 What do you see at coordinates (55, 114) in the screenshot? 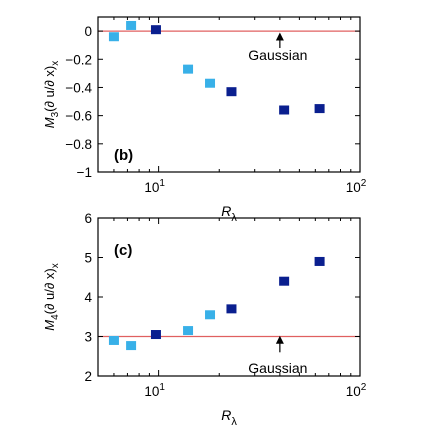
I see `y-axis-label-subscript: 3` at bounding box center [55, 114].